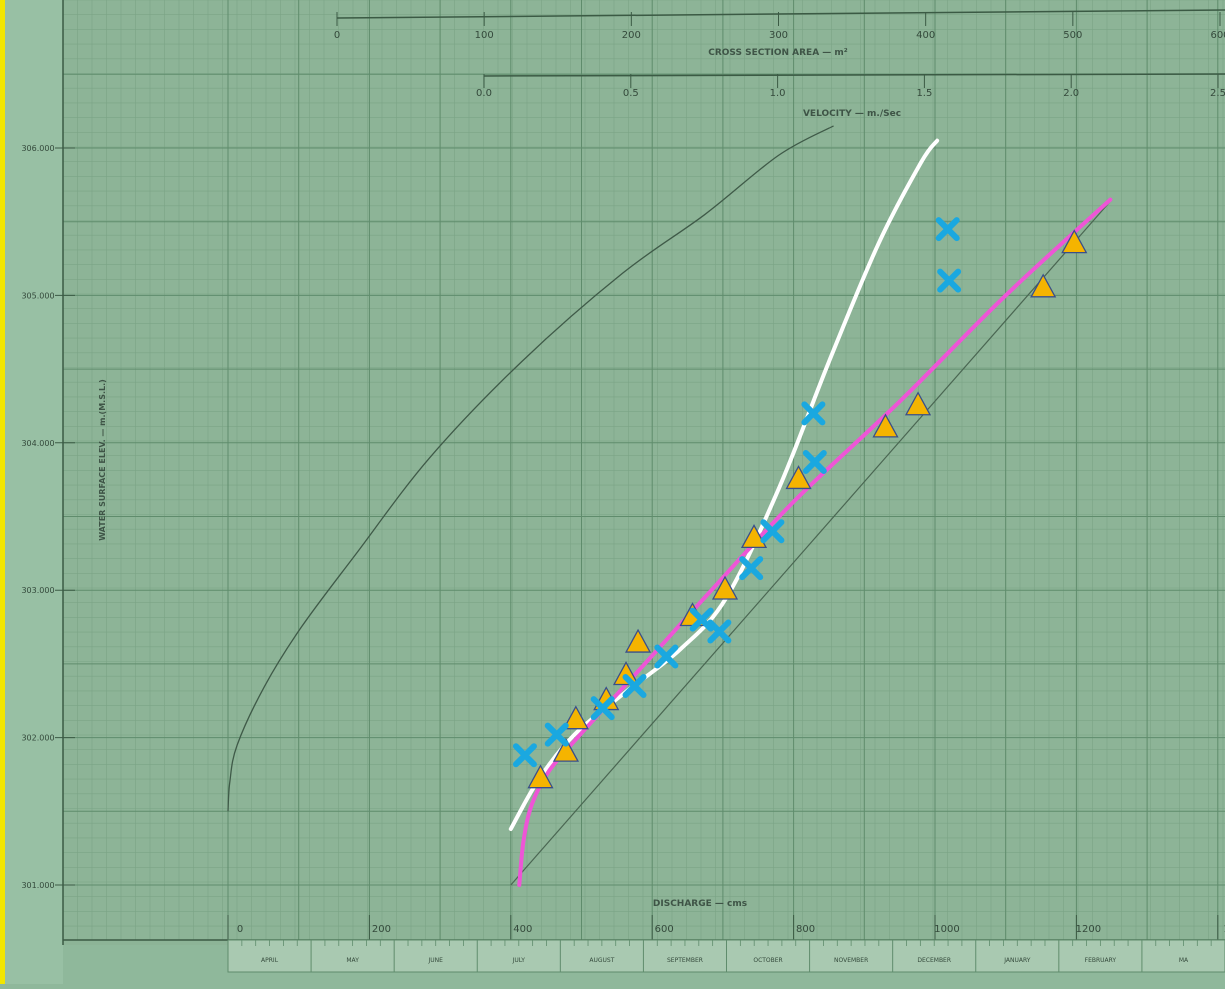 The height and width of the screenshot is (989, 1225). Describe the element at coordinates (102, 460) in the screenshot. I see `y-axis-title: WATER SURFACE ELEV. — m.(M.S.L.)` at that location.